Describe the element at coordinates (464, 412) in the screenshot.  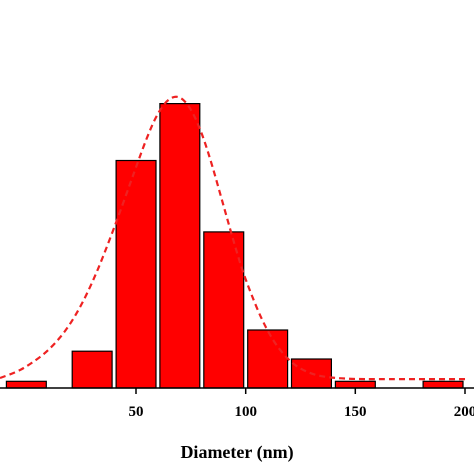
I see `x-tick-label-3: 200` at that location.